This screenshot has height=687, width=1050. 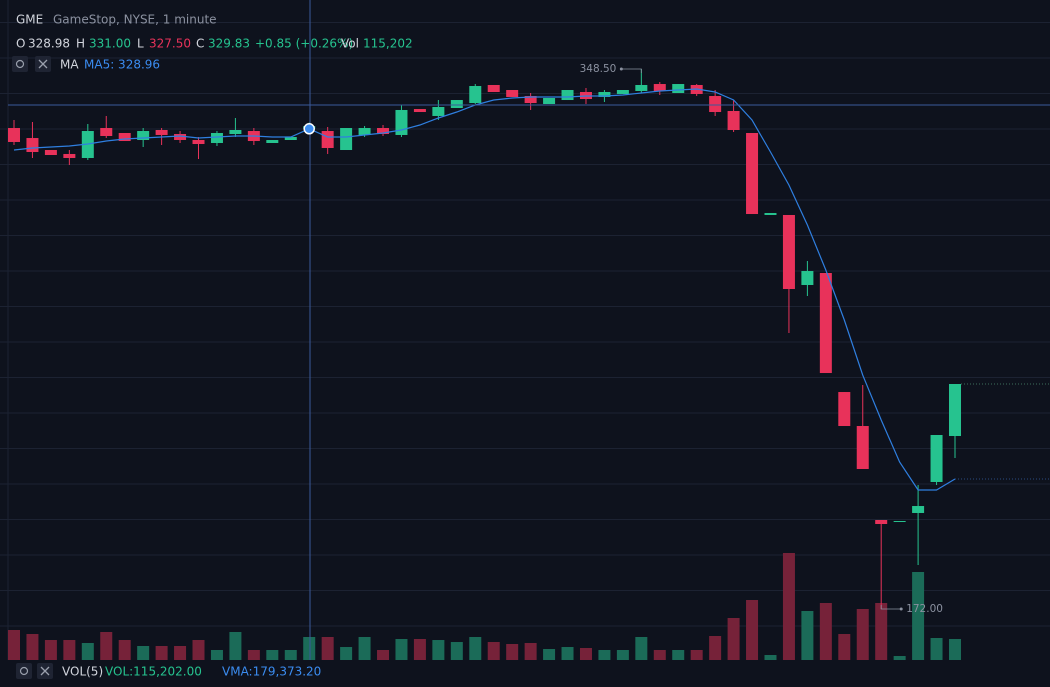 What do you see at coordinates (135, 20) in the screenshot?
I see `symbol-description: GameStop, NYSE, 1 minute` at bounding box center [135, 20].